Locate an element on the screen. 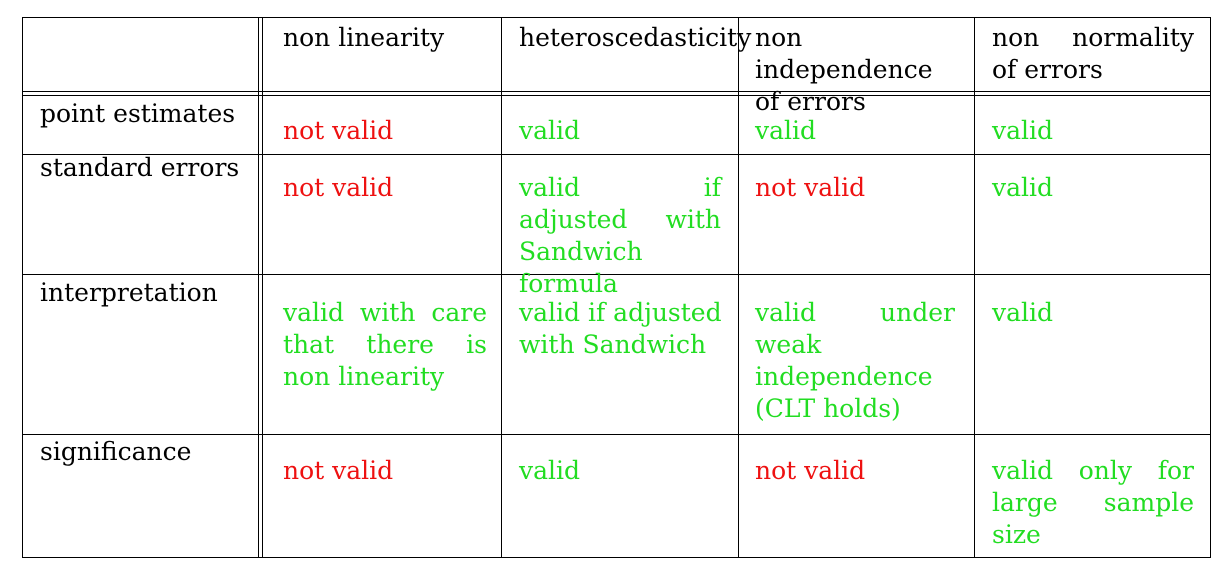 This screenshot has height=584, width=1230. rule-right is located at coordinates (1210, 287).